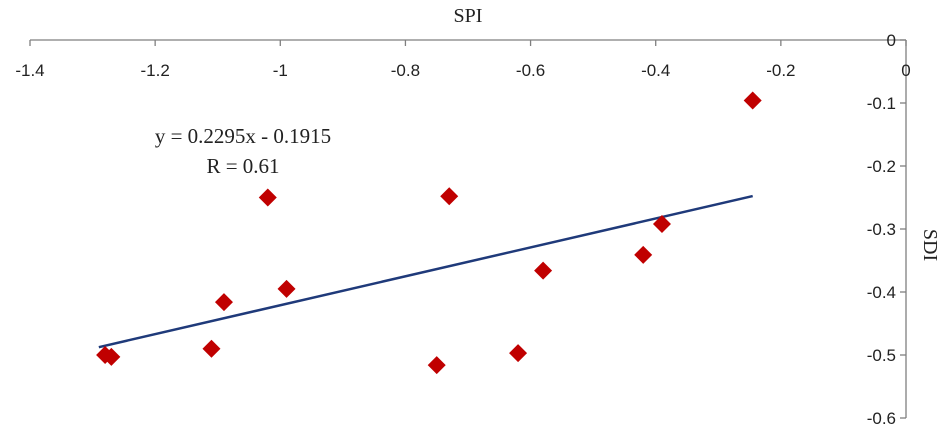  I want to click on regression-equation: y = 0.2295x - 0.1915, so click(243, 136).